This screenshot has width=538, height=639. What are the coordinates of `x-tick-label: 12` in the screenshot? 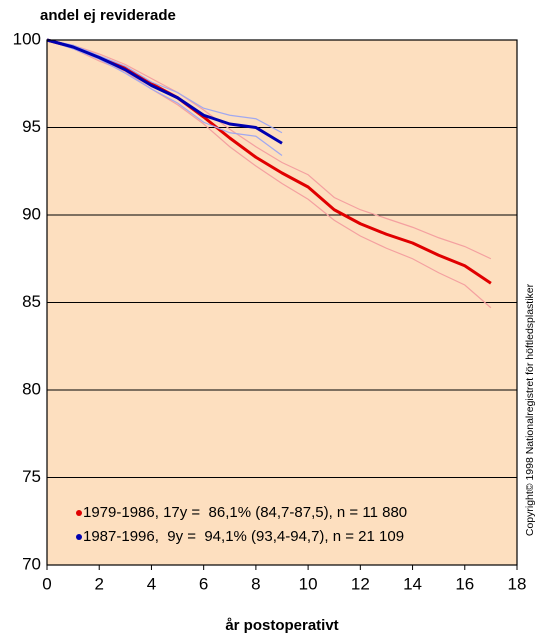 It's located at (360, 583).